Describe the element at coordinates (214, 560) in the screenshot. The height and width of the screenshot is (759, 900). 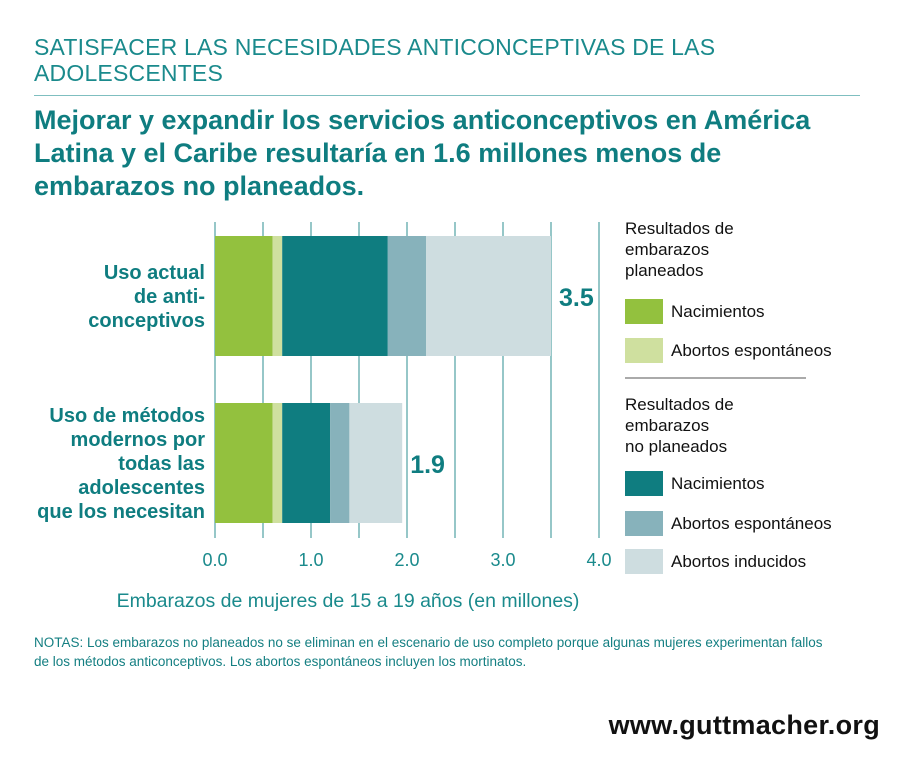
I see `x-tick-label: 0.0` at that location.